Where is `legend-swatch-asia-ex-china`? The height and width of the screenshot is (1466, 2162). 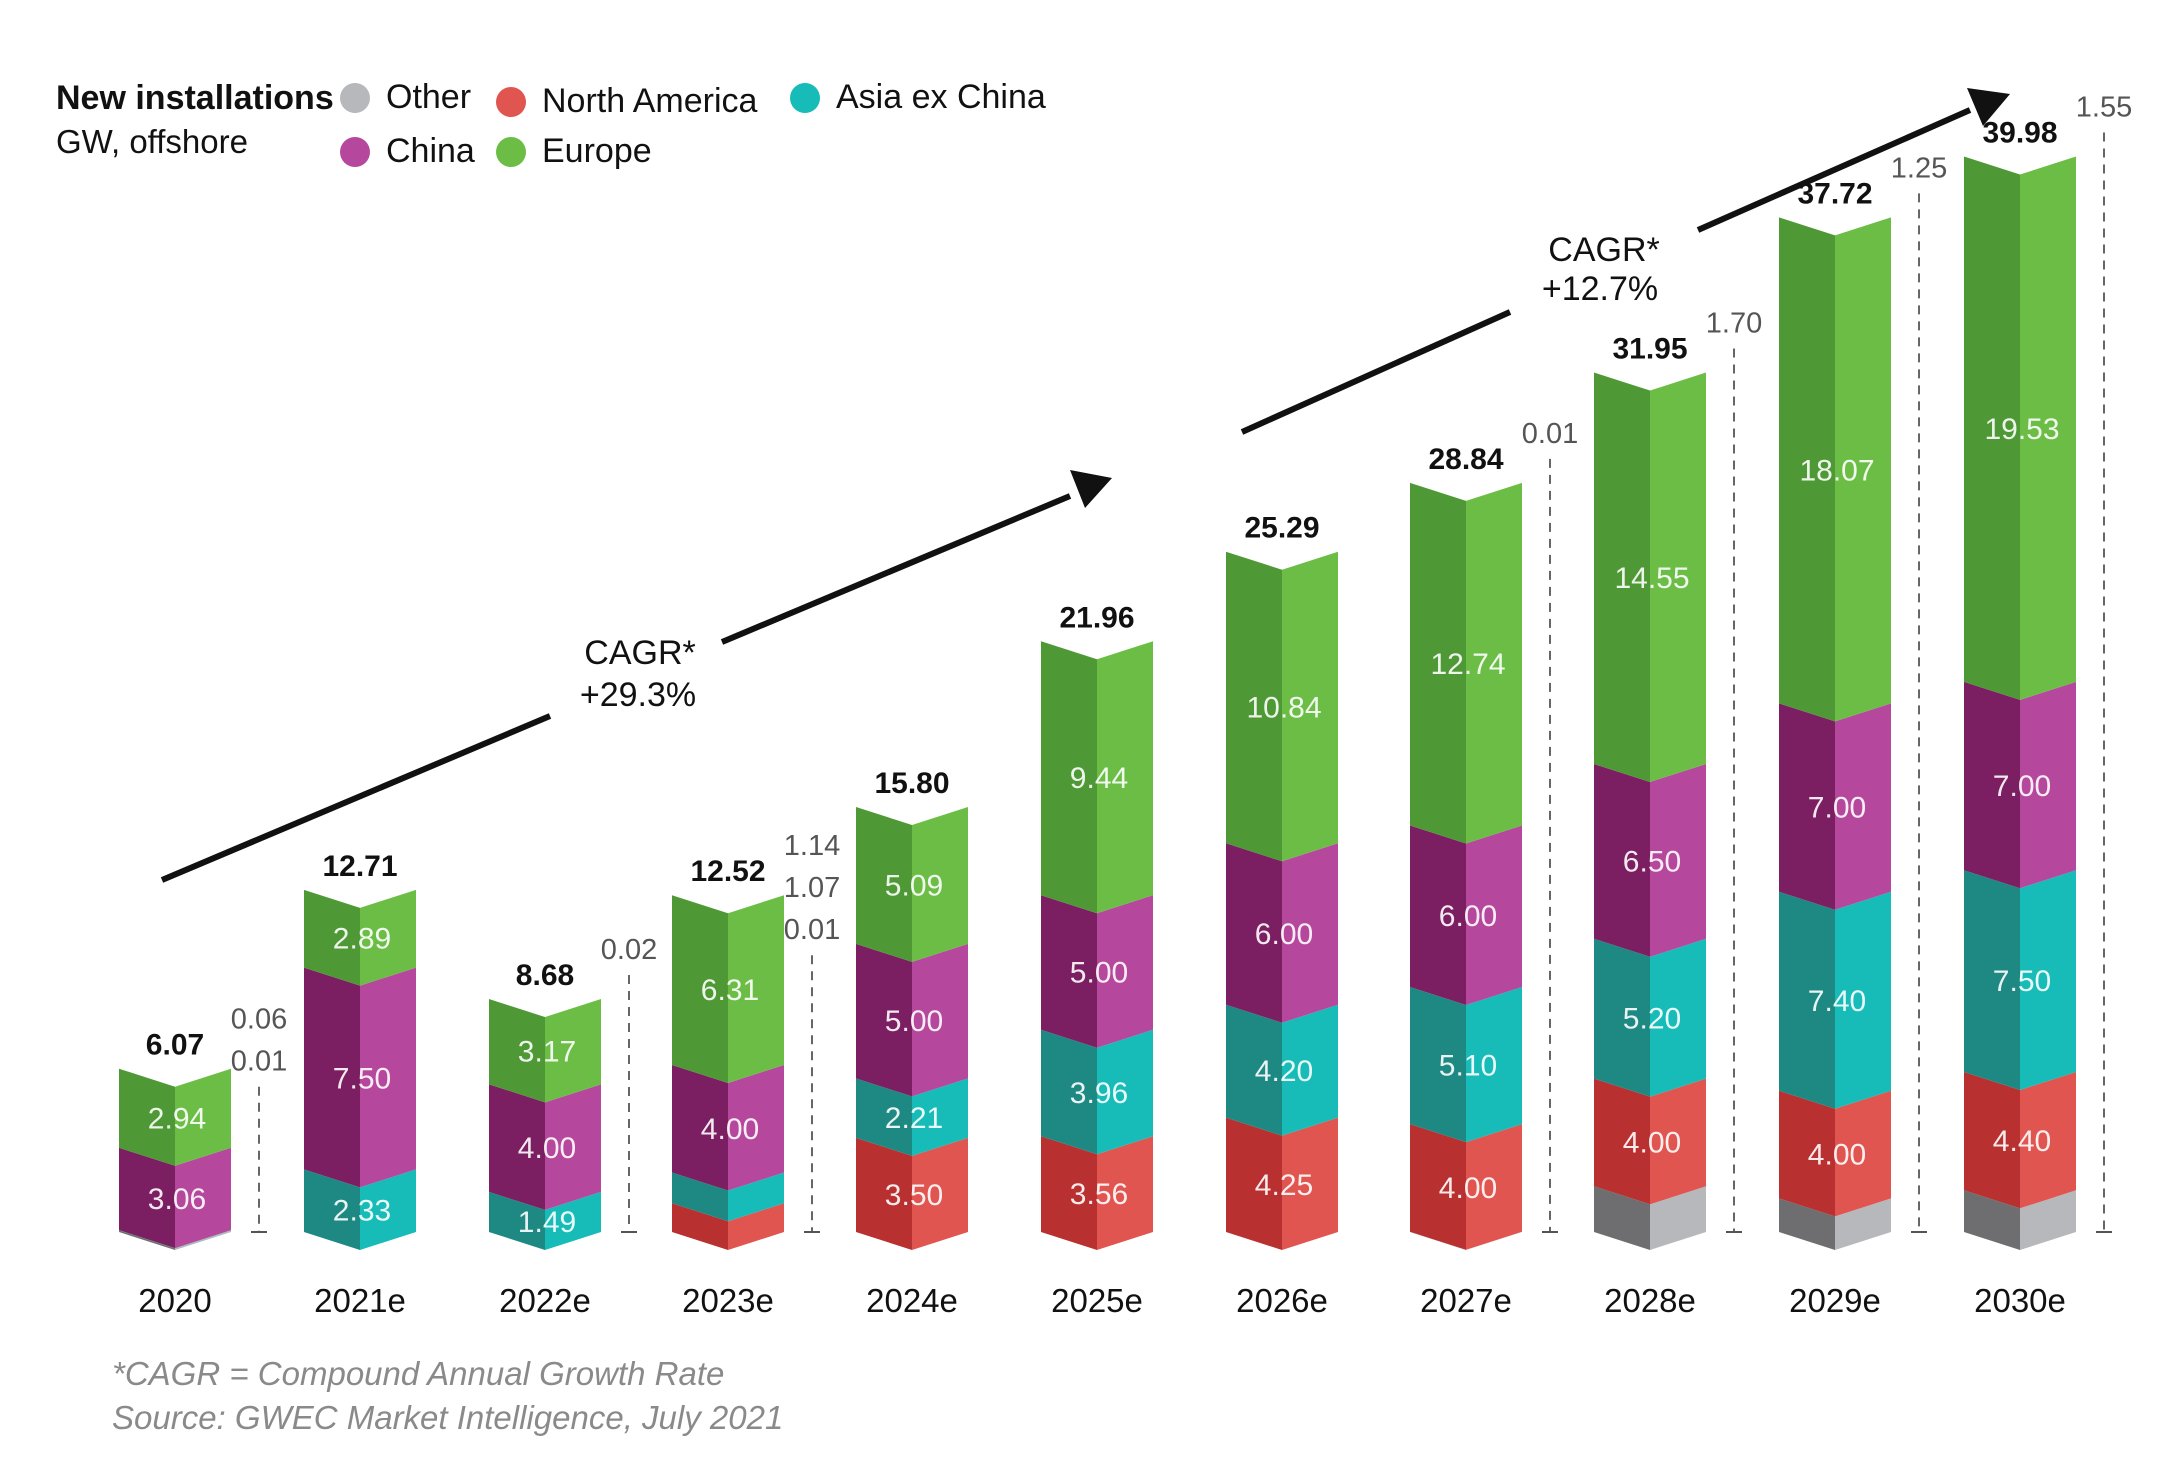
legend-swatch-asia-ex-china is located at coordinates (805, 97).